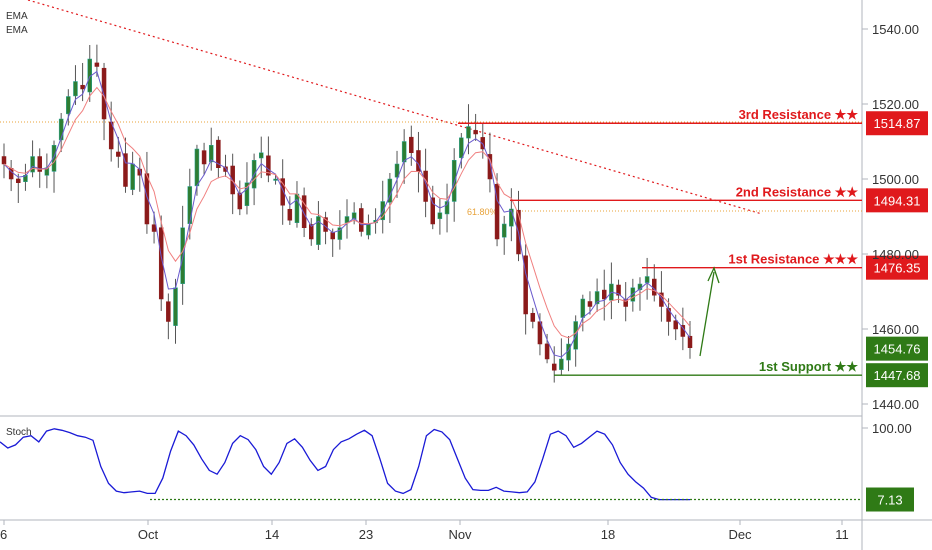  What do you see at coordinates (842, 534) in the screenshot?
I see `time-tick-label: 11` at bounding box center [842, 534].